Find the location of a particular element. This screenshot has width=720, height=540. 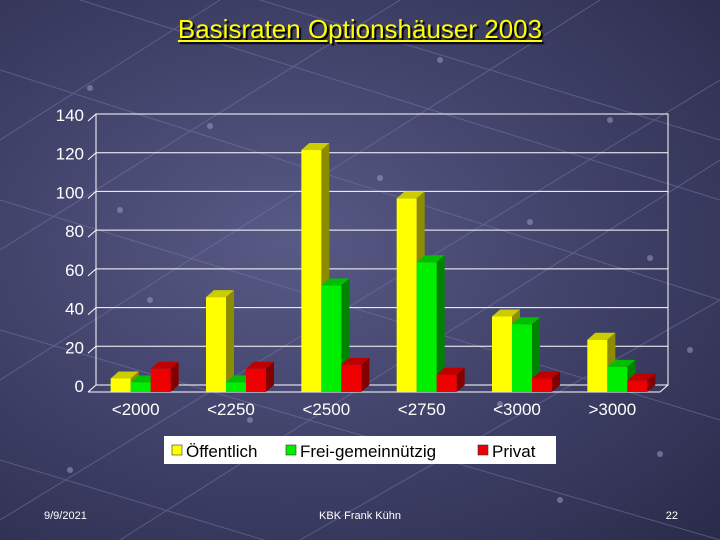

footer-author: KBK Frank Kühn is located at coordinates (360, 516).